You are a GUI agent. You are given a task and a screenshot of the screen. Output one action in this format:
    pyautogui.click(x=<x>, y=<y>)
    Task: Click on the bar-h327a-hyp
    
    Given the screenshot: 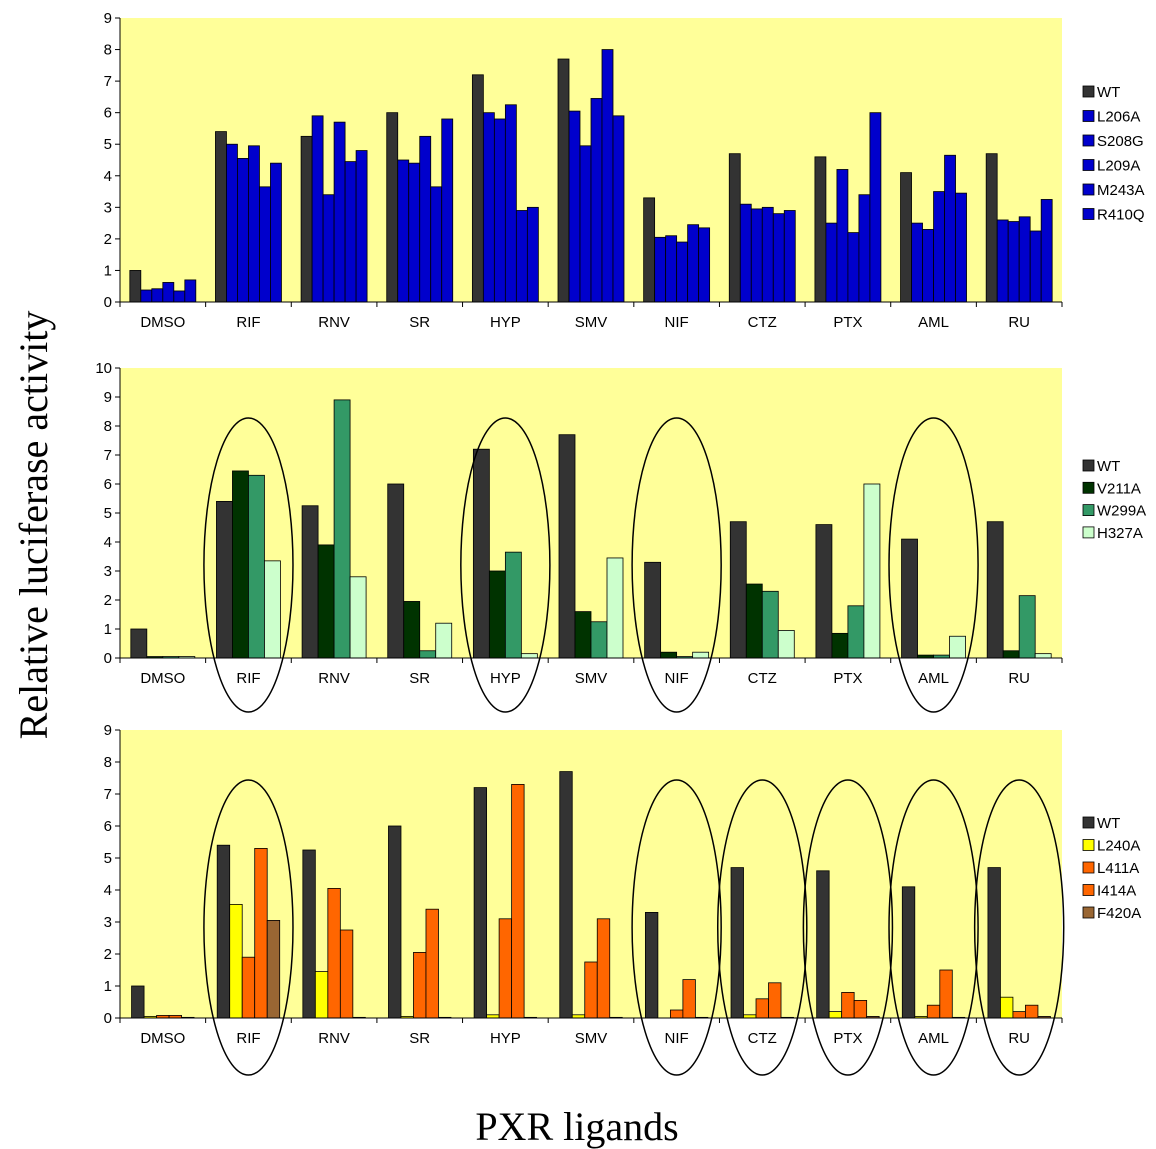 What is the action you would take?
    pyautogui.click(x=529, y=656)
    